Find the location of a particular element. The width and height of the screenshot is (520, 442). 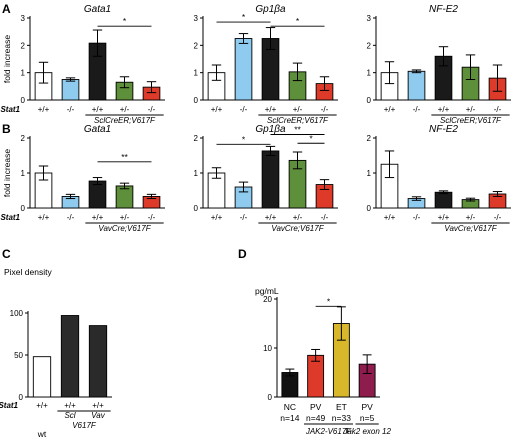

C-sublabel-1: Scl is located at coordinates (69, 415).